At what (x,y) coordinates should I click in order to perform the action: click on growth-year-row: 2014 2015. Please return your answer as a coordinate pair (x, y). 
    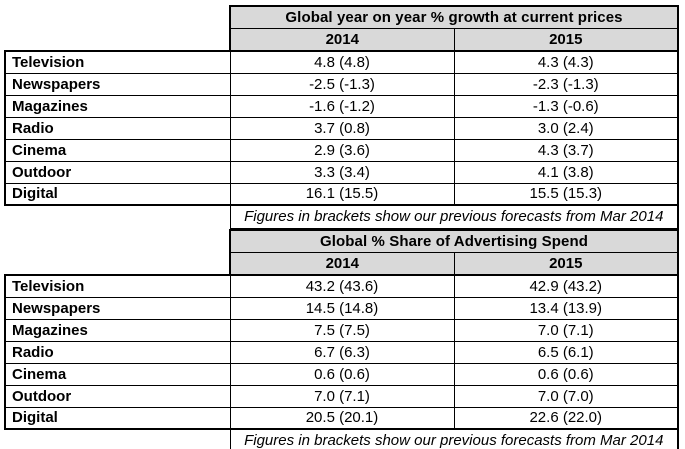
    Looking at the image, I should click on (342, 40).